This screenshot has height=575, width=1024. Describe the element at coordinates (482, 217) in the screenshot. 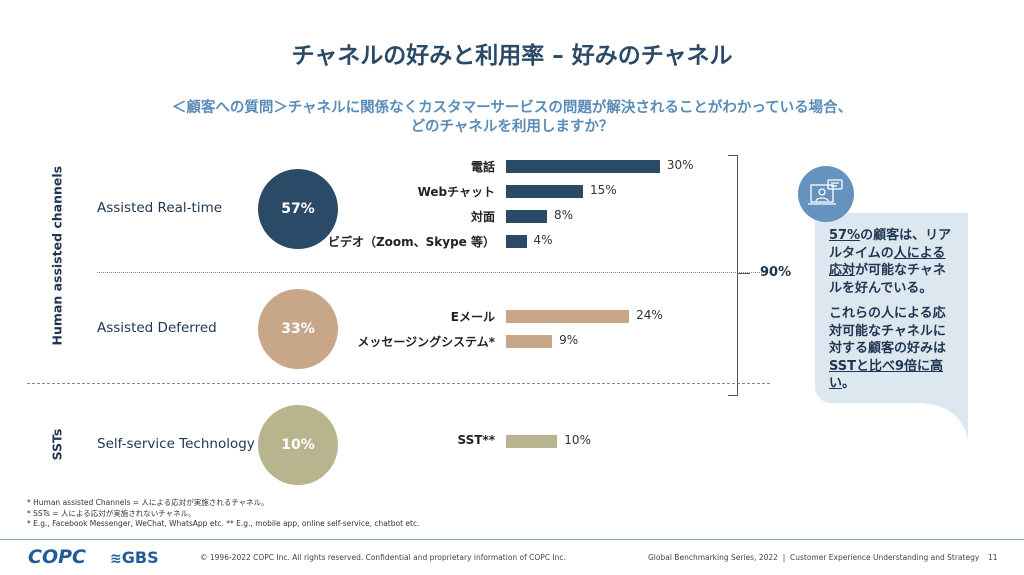

I see `bar-label: 対面` at that location.